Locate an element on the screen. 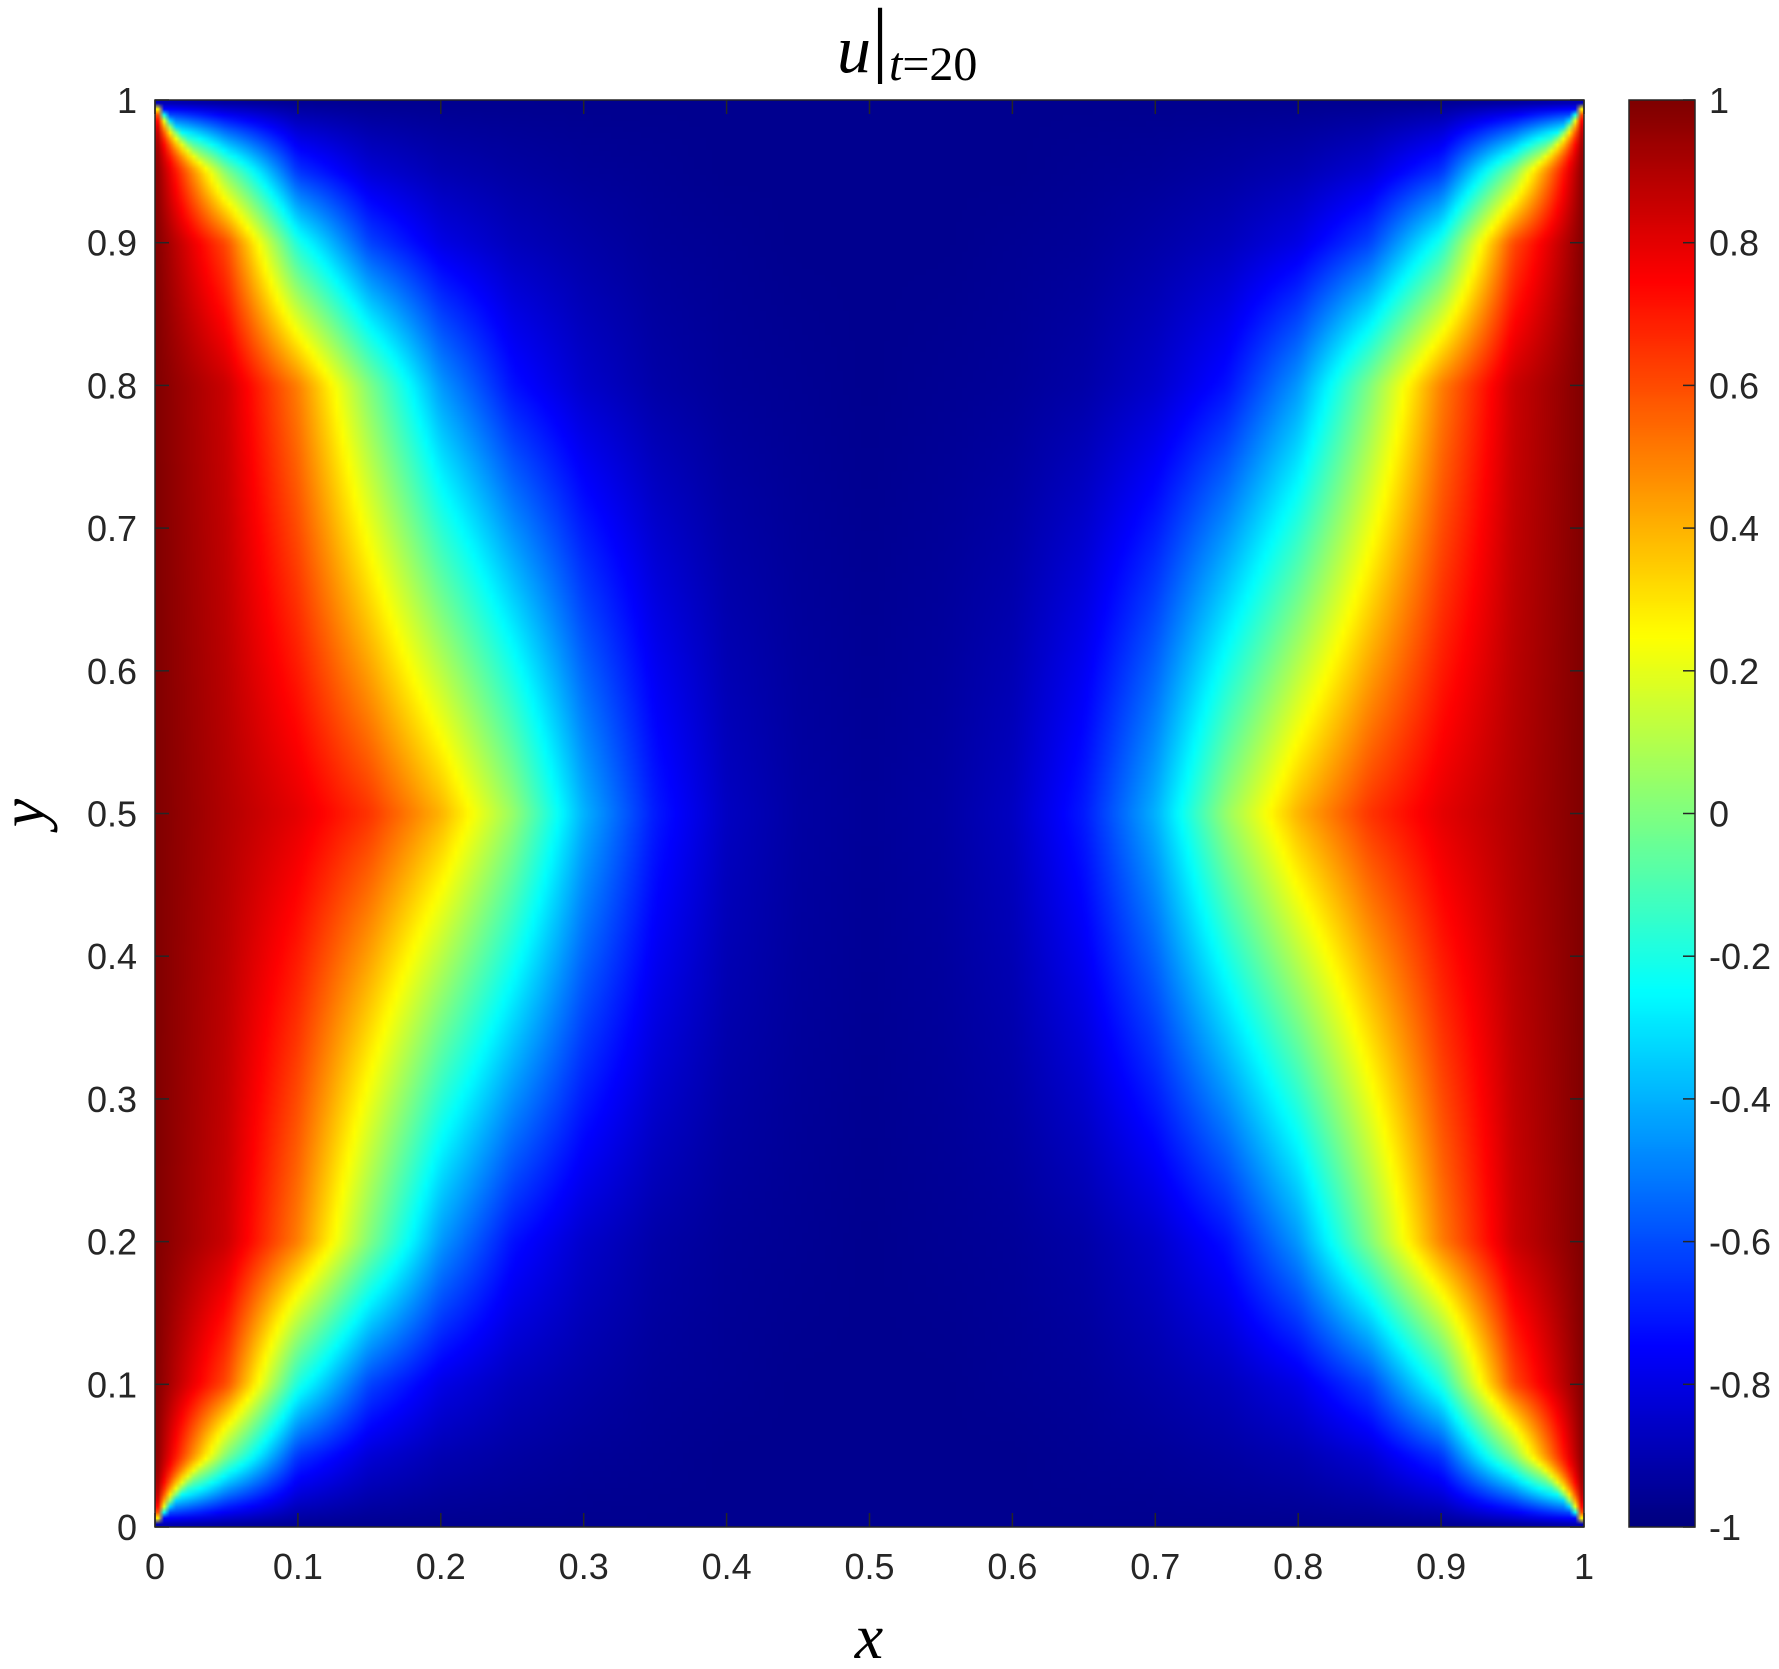 Image resolution: width=1779 pixels, height=1669 pixels. y-tick-label: 0.7 is located at coordinates (112, 528).